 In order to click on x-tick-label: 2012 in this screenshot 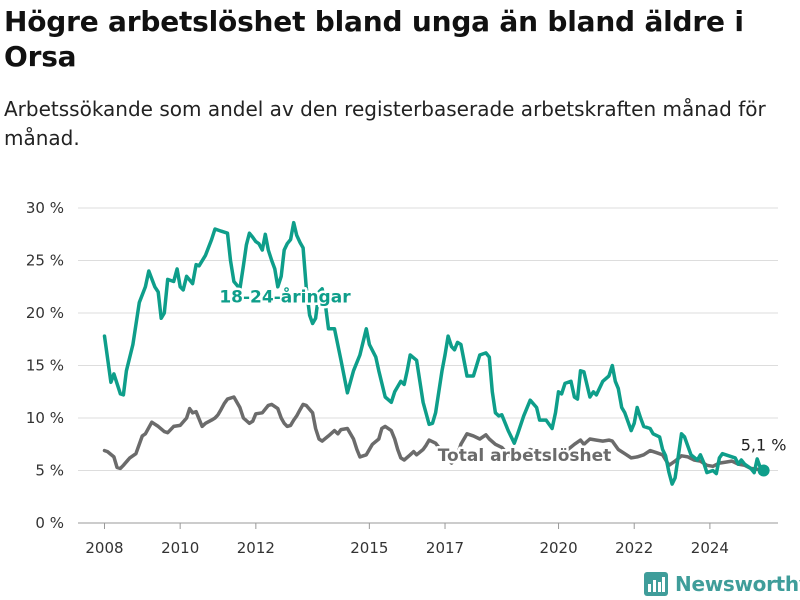, I will do `click(256, 548)`.